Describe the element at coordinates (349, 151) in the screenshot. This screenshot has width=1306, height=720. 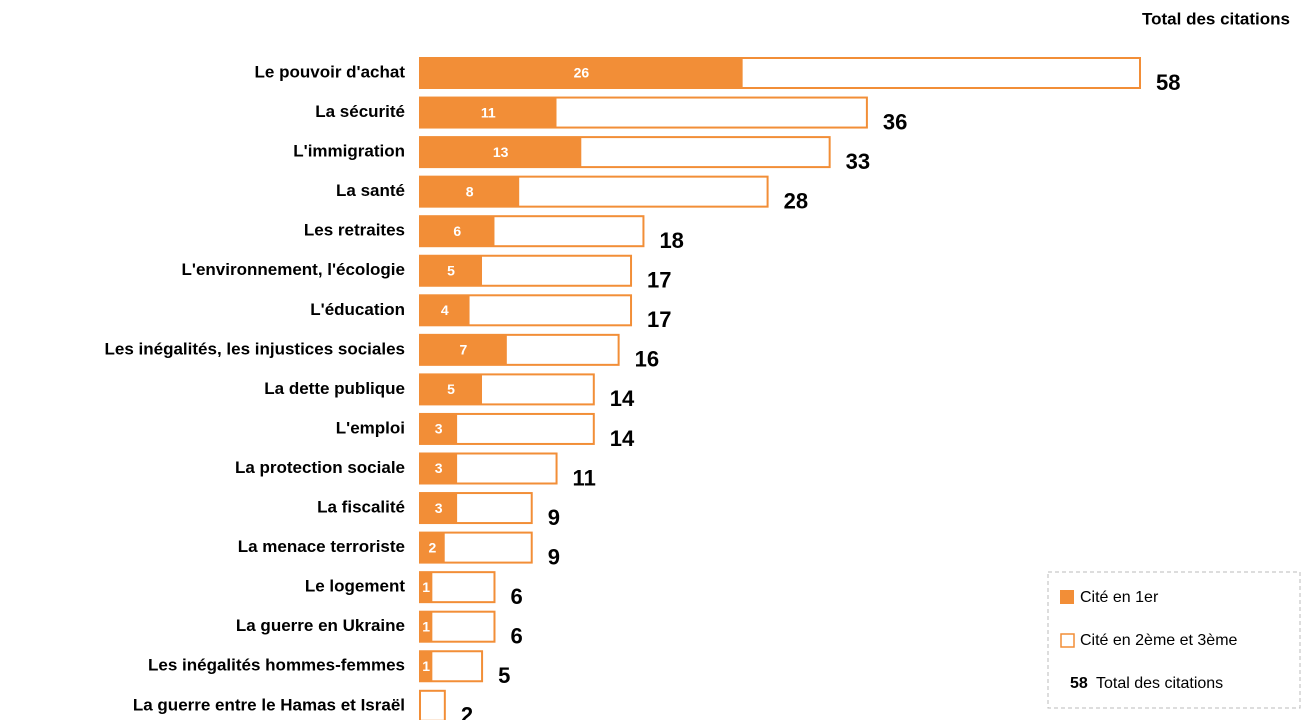
I see `category-label: L'immigration` at that location.